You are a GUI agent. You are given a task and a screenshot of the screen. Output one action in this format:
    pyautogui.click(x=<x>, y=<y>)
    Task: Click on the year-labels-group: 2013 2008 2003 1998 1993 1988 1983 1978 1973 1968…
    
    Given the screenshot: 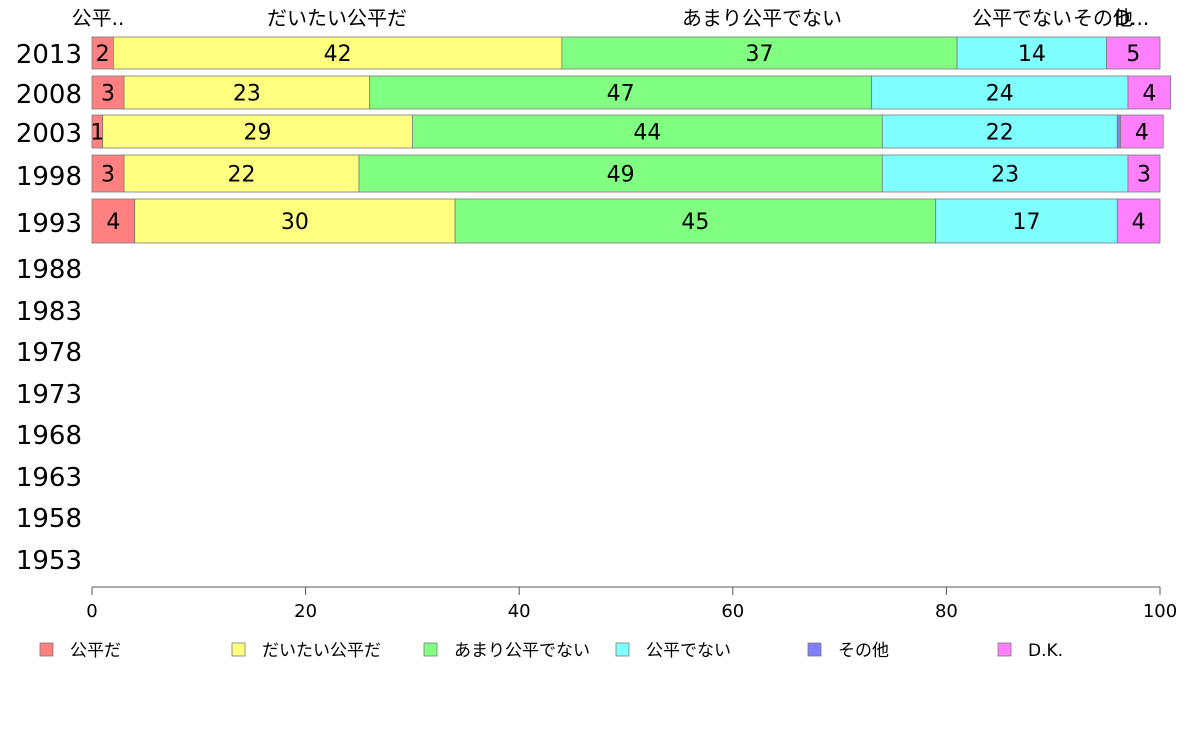 What is the action you would take?
    pyautogui.click(x=49, y=308)
    